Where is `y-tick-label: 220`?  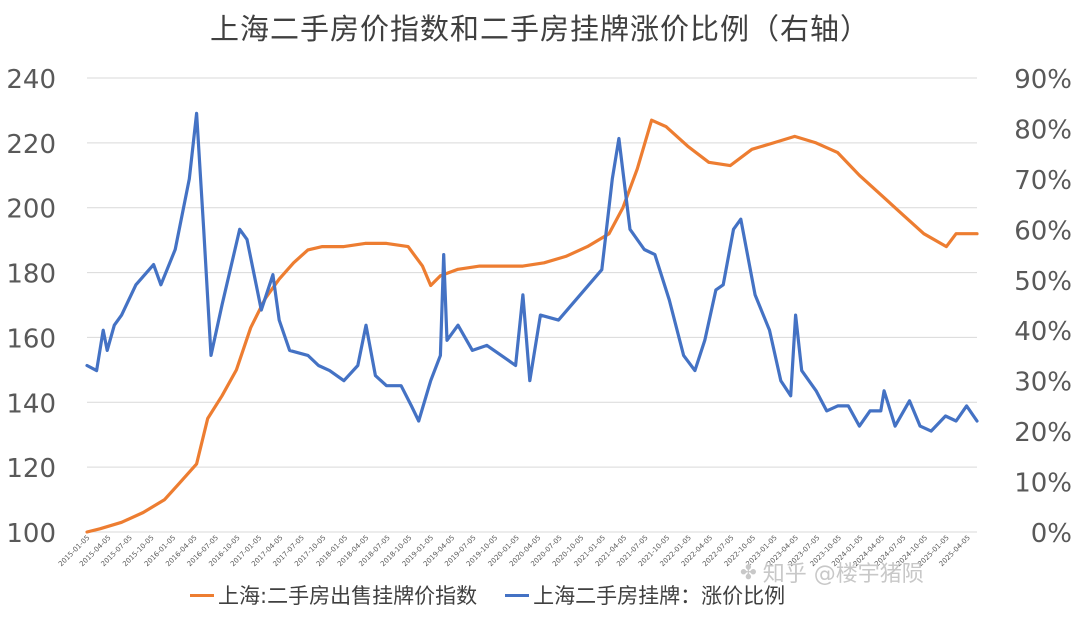
y-tick-label: 220 is located at coordinates (31, 145).